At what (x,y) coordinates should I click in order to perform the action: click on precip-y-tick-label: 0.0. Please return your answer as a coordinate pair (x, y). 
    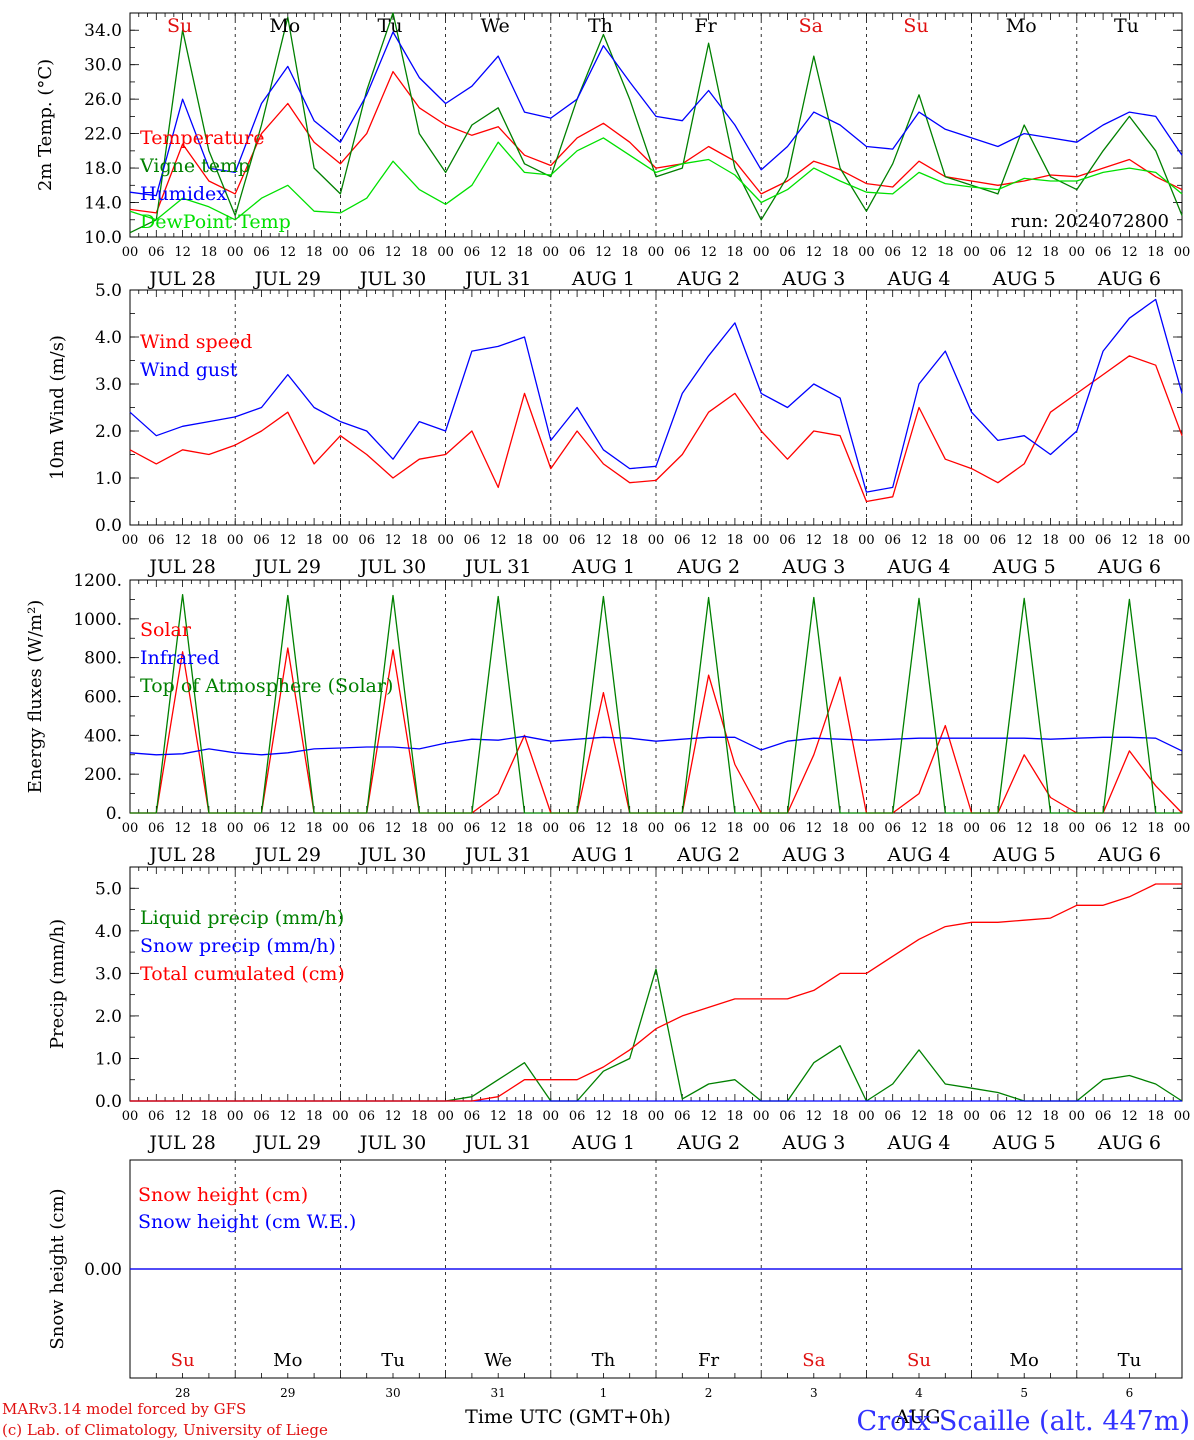
    Looking at the image, I should click on (108, 1102).